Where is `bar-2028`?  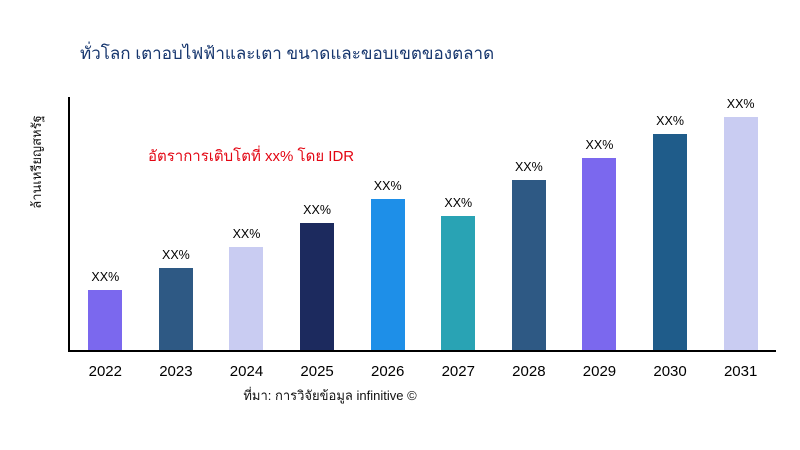
bar-2028 is located at coordinates (528, 265).